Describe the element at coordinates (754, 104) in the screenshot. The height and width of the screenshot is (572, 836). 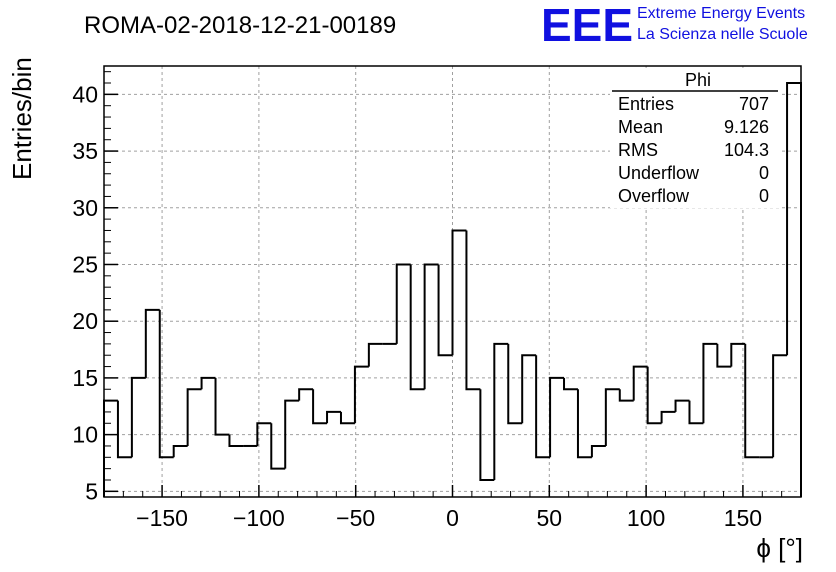
I see `stats-value-entries: 707` at that location.